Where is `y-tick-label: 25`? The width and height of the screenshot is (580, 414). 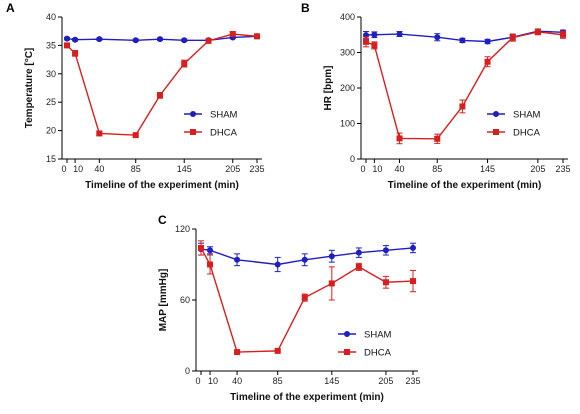 y-tick-label: 25 is located at coordinates (51, 102).